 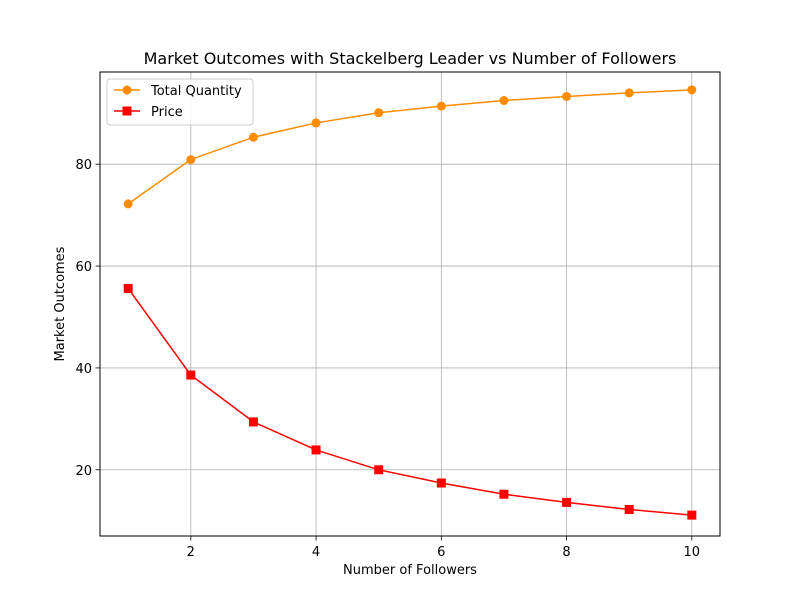 What do you see at coordinates (83, 165) in the screenshot?
I see `y-tick-label: 80` at bounding box center [83, 165].